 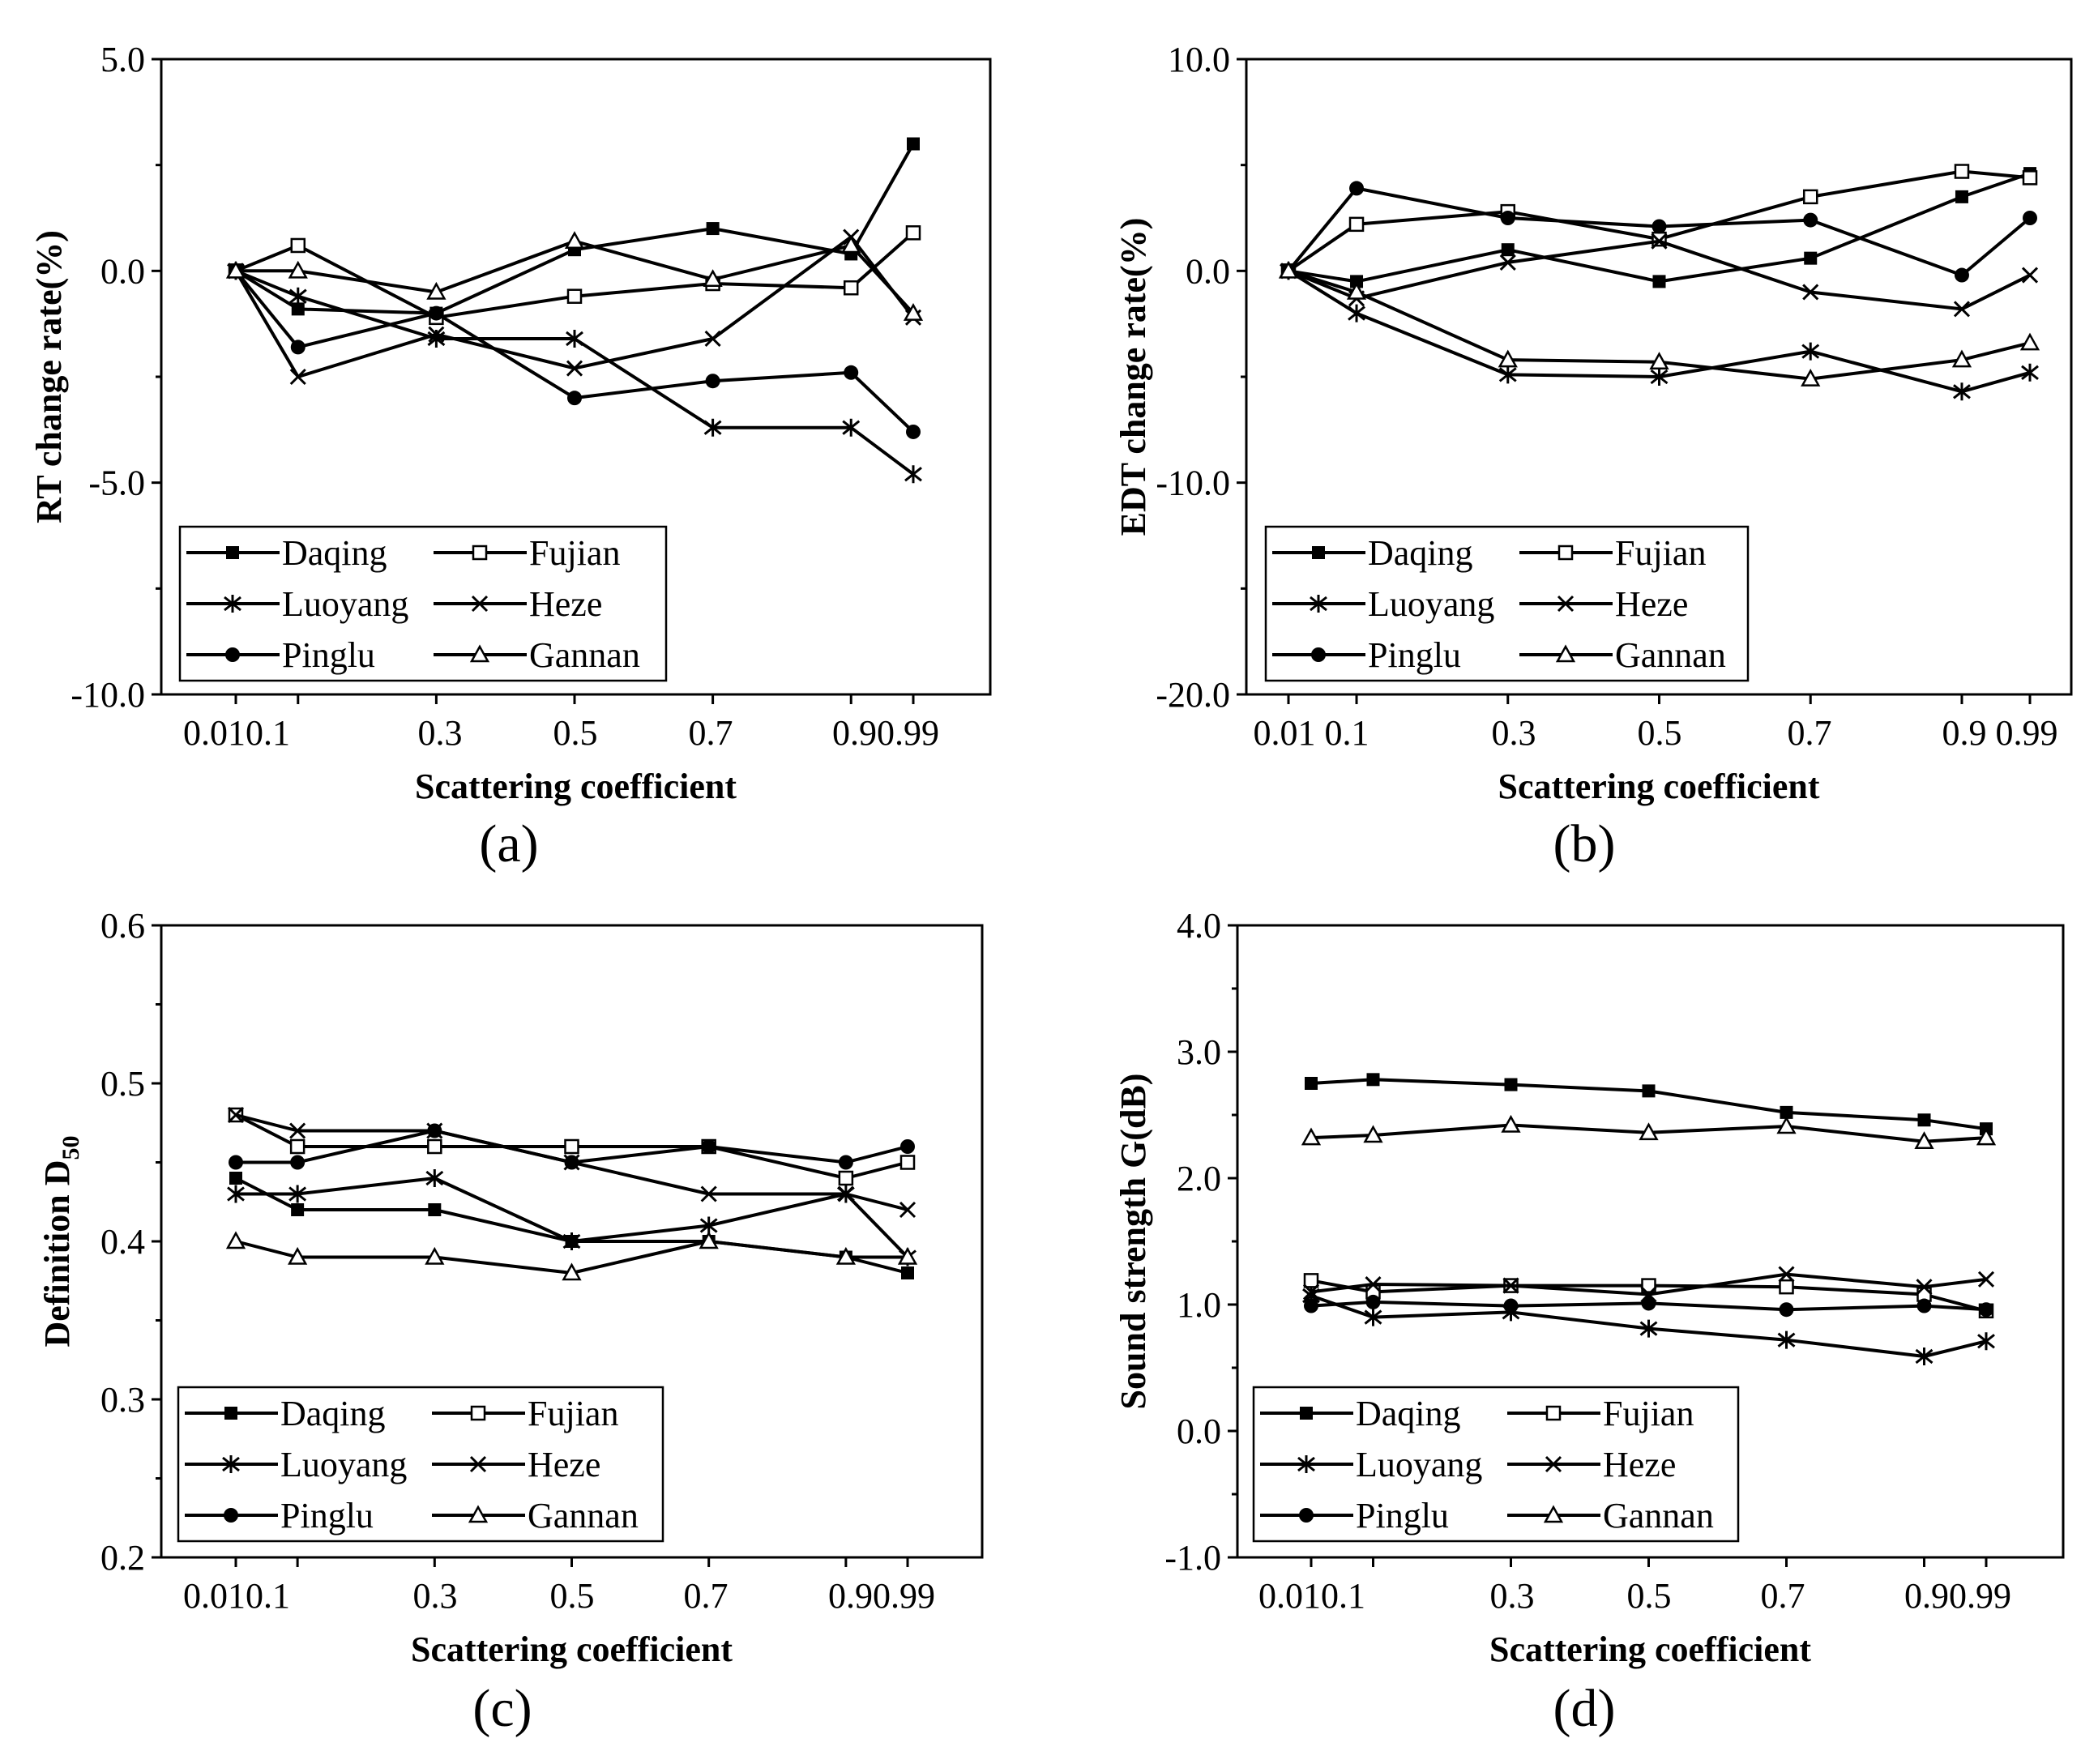 I want to click on x-tick-label: 0.7, so click(x=1783, y=1596).